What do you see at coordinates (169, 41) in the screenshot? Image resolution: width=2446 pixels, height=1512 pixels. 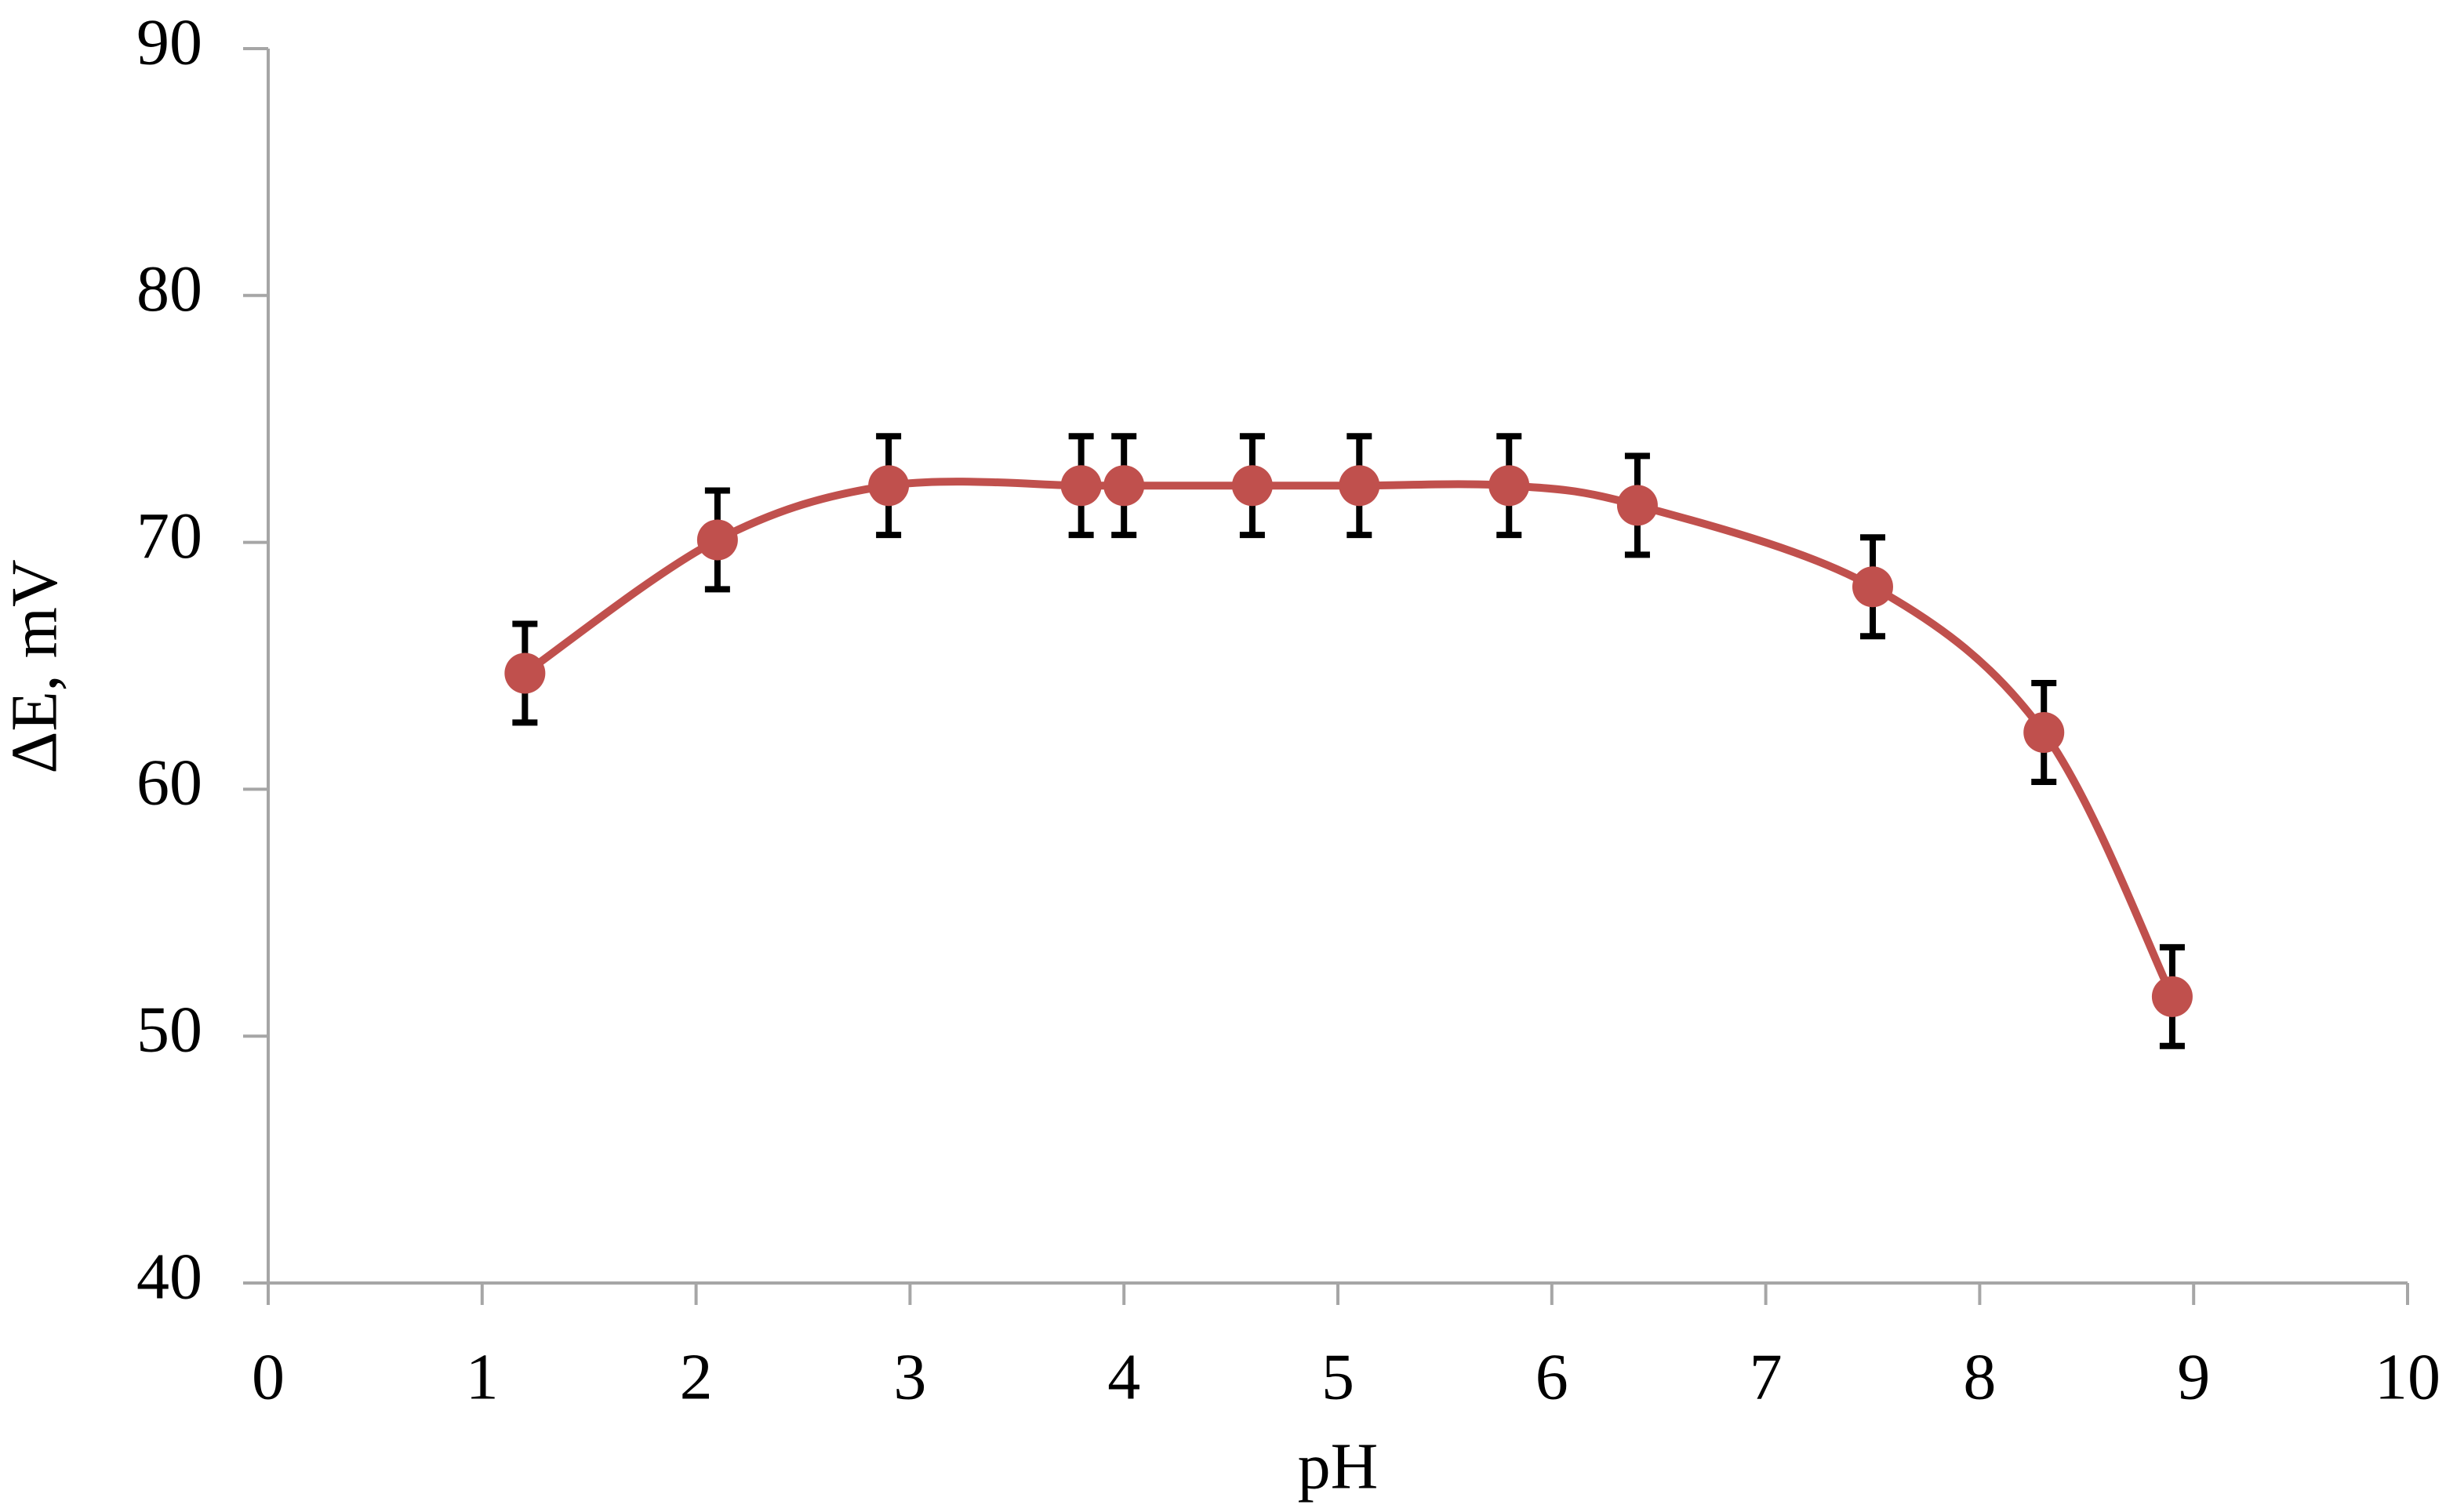 I see `y-tick-label: 90` at bounding box center [169, 41].